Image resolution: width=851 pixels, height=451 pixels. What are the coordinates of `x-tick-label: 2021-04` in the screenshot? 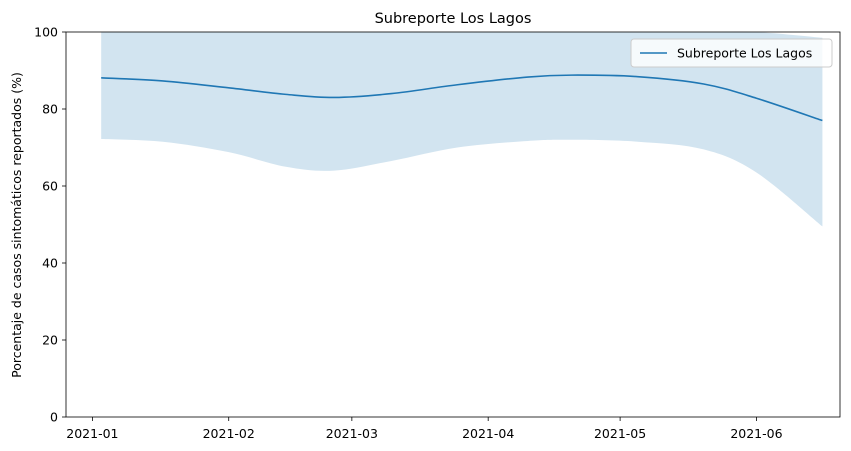 It's located at (488, 433).